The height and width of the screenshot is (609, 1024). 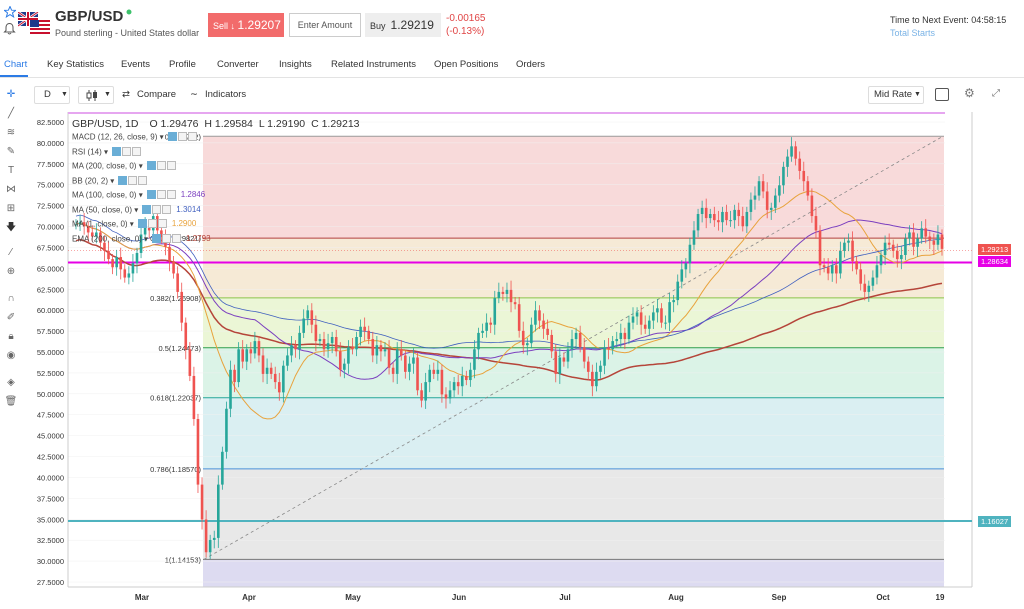 What do you see at coordinates (969, 93) in the screenshot?
I see `settings-gear-icon: ⚙` at bounding box center [969, 93].